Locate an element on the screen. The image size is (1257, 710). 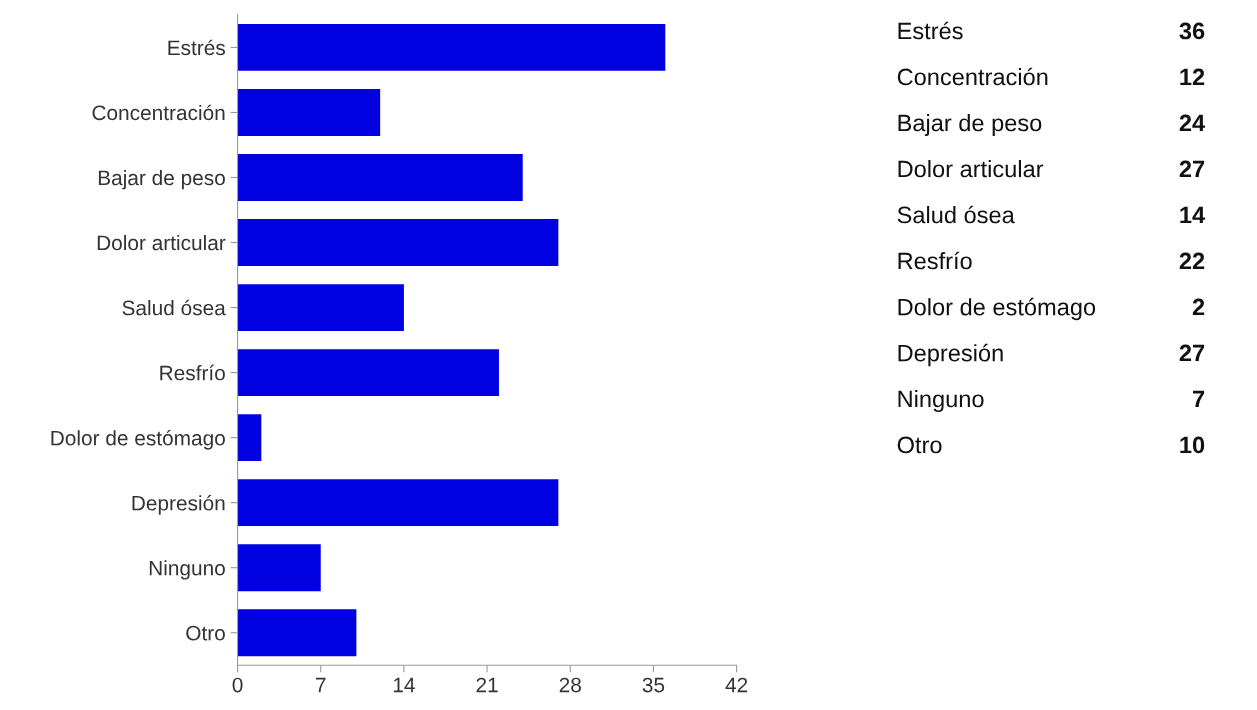
category-label: Concentración is located at coordinates (972, 76).